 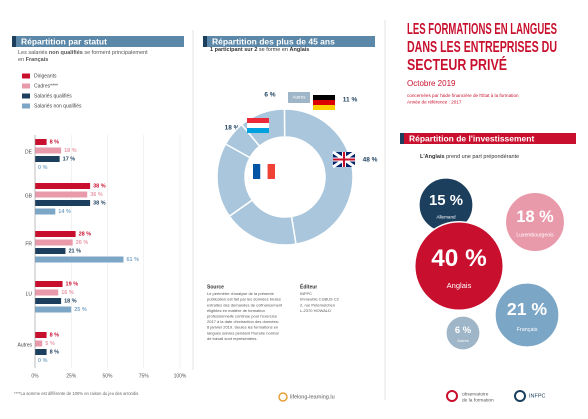 I want to click on value-label: 6 %, so click(x=269, y=95).